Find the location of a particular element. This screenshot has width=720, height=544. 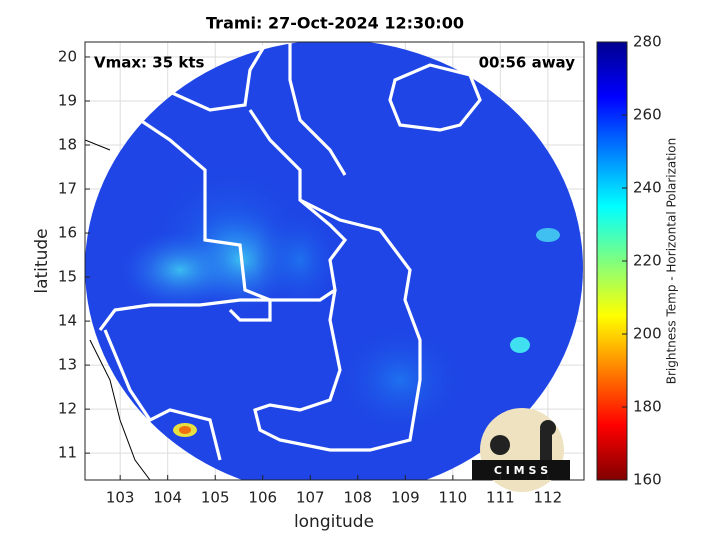

x-tick-label: 105 is located at coordinates (215, 498).